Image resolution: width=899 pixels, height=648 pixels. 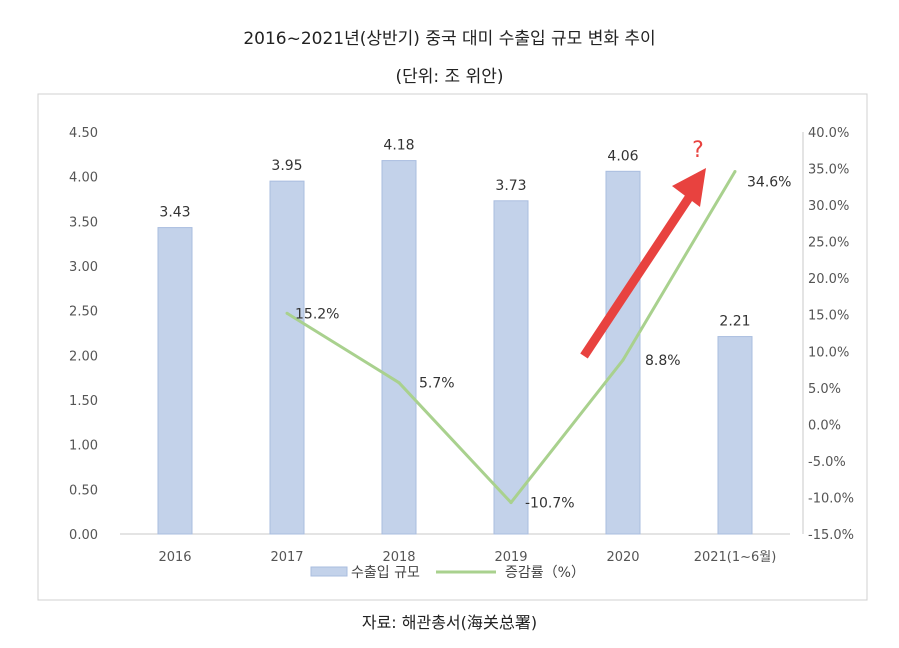 What do you see at coordinates (827, 462) in the screenshot?
I see `y-right-tick-label: -5.0%` at bounding box center [827, 462].